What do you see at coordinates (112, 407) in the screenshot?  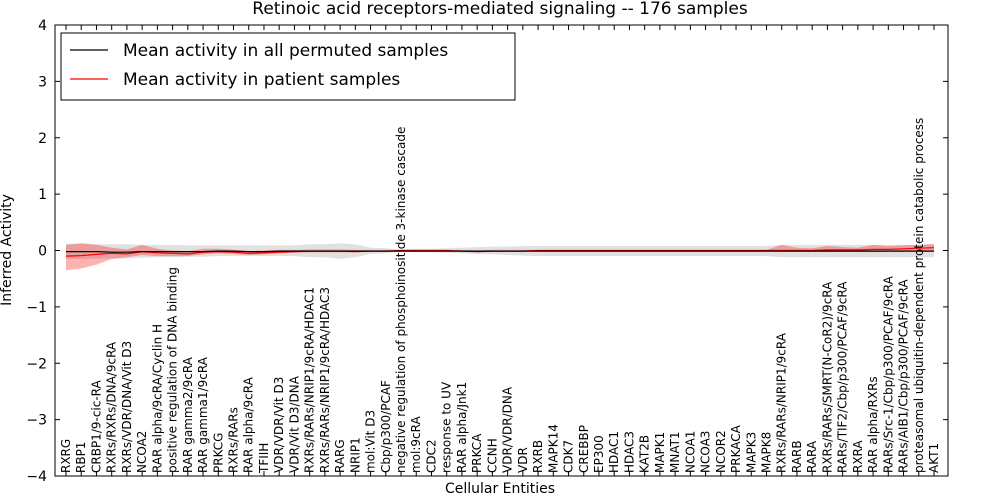 I see `category-label: RXRs/RXRs/DNA/9cRA` at bounding box center [112, 407].